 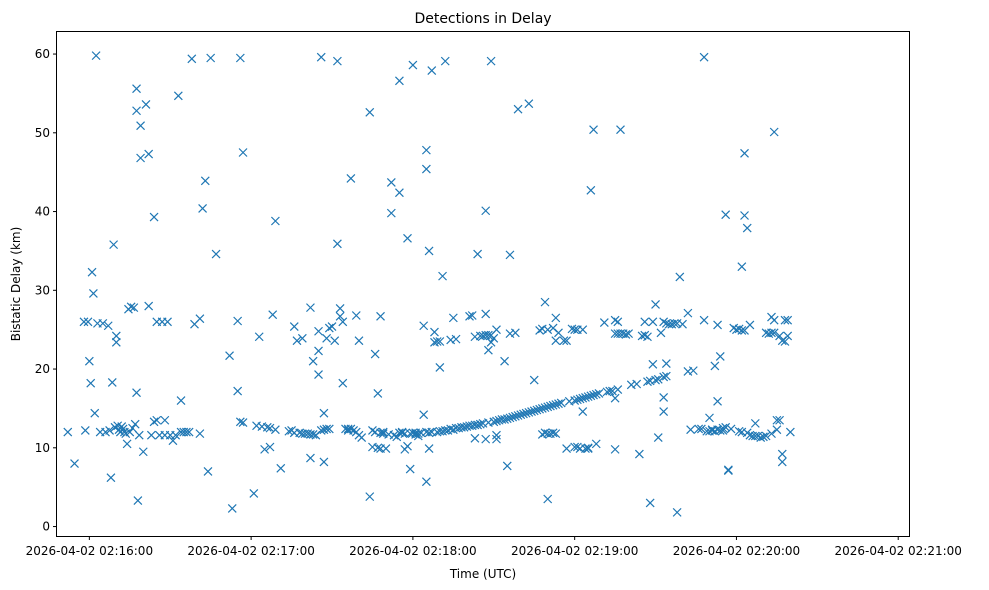 What do you see at coordinates (42, 290) in the screenshot?
I see `y-tick-label: 30` at bounding box center [42, 290].